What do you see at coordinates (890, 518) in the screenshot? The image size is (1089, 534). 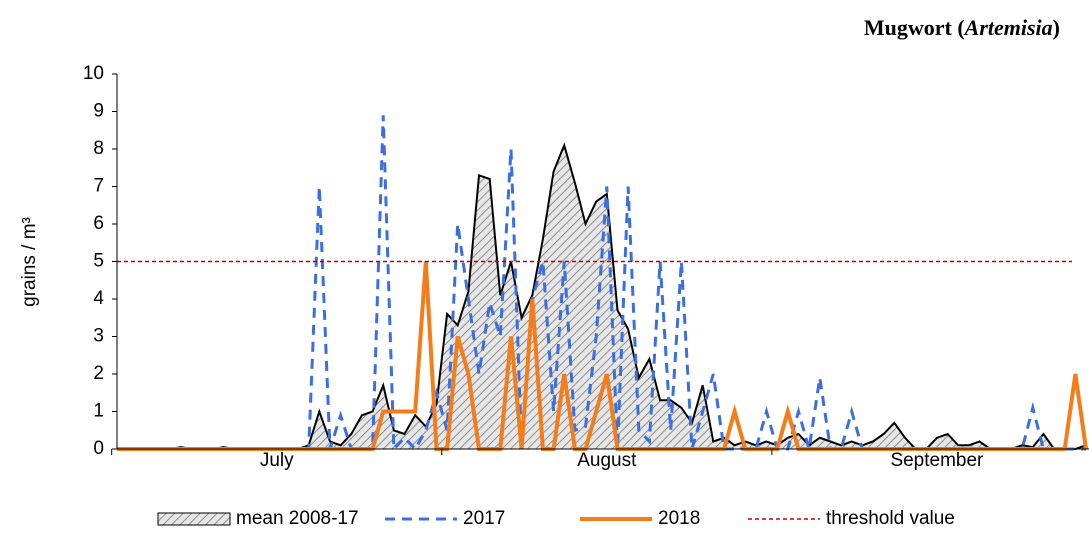 I see `legend-label: threshold value` at bounding box center [890, 518].